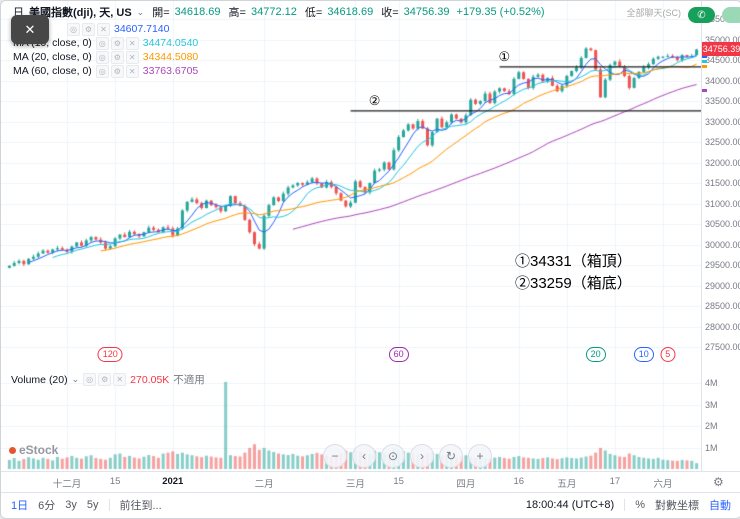 The width and height of the screenshot is (740, 519). Describe the element at coordinates (115, 481) in the screenshot. I see `time-axis-label: 15` at that location.